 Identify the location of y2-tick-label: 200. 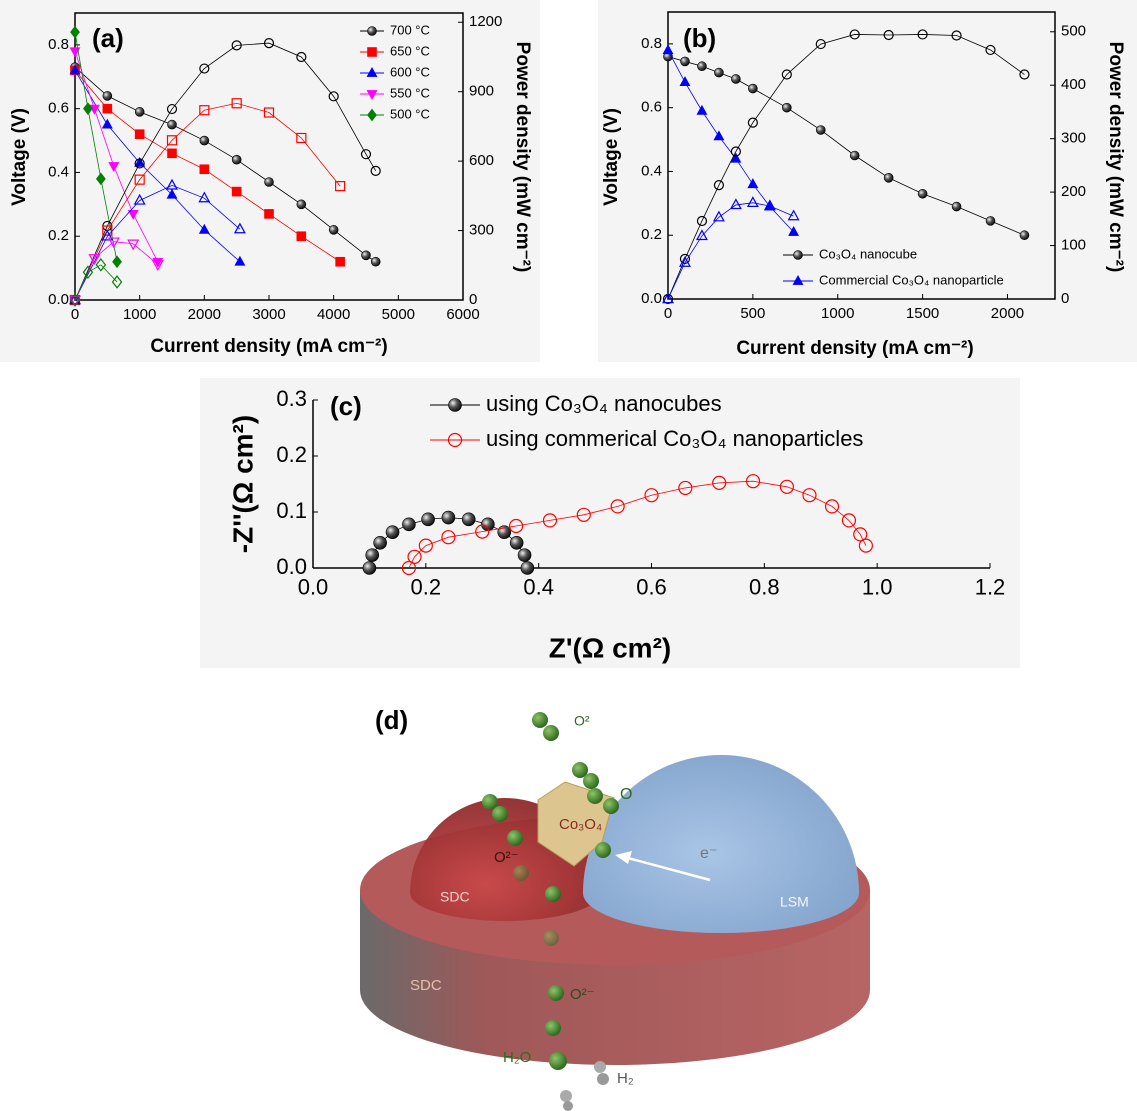
(1073, 191).